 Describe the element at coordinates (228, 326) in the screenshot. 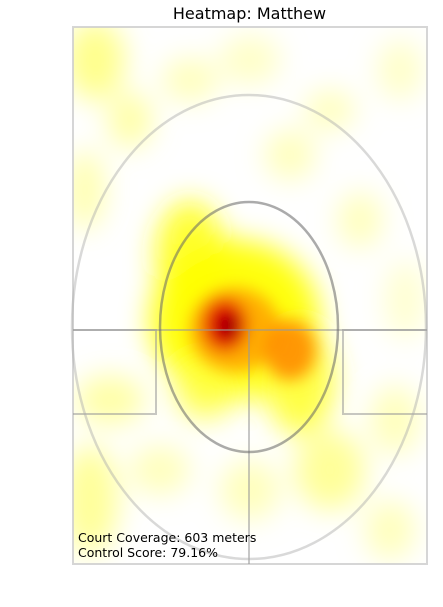

I see `heat-blob-core` at that location.